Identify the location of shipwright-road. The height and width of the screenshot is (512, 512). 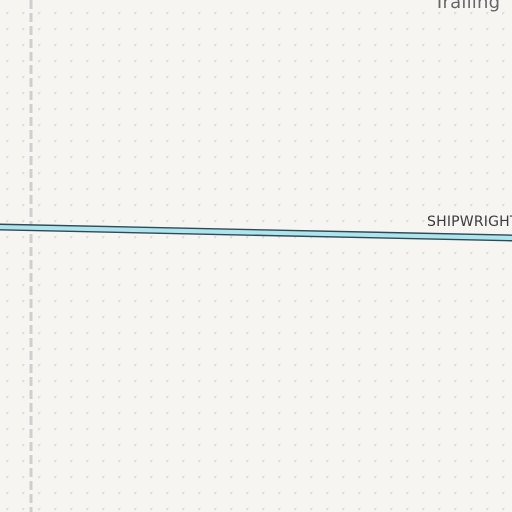
(256, 232).